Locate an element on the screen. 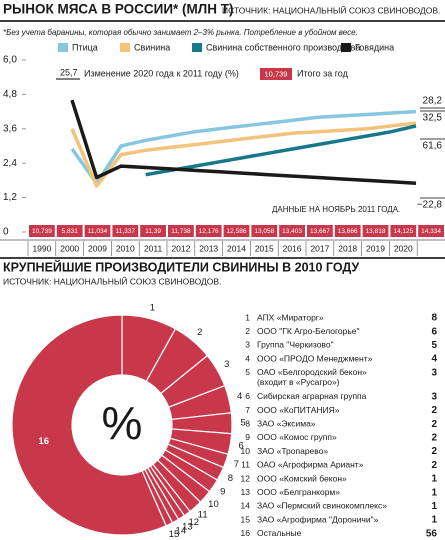 The height and width of the screenshot is (540, 445). x-tick-label: 2018 is located at coordinates (347, 248).